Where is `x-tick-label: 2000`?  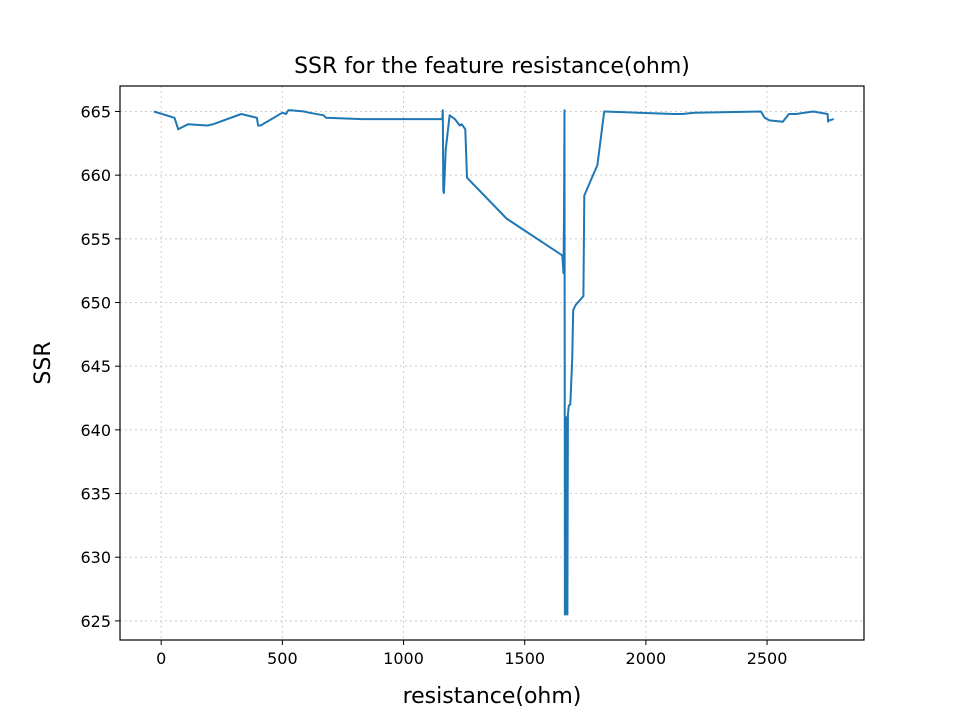 x-tick-label: 2000 is located at coordinates (646, 658).